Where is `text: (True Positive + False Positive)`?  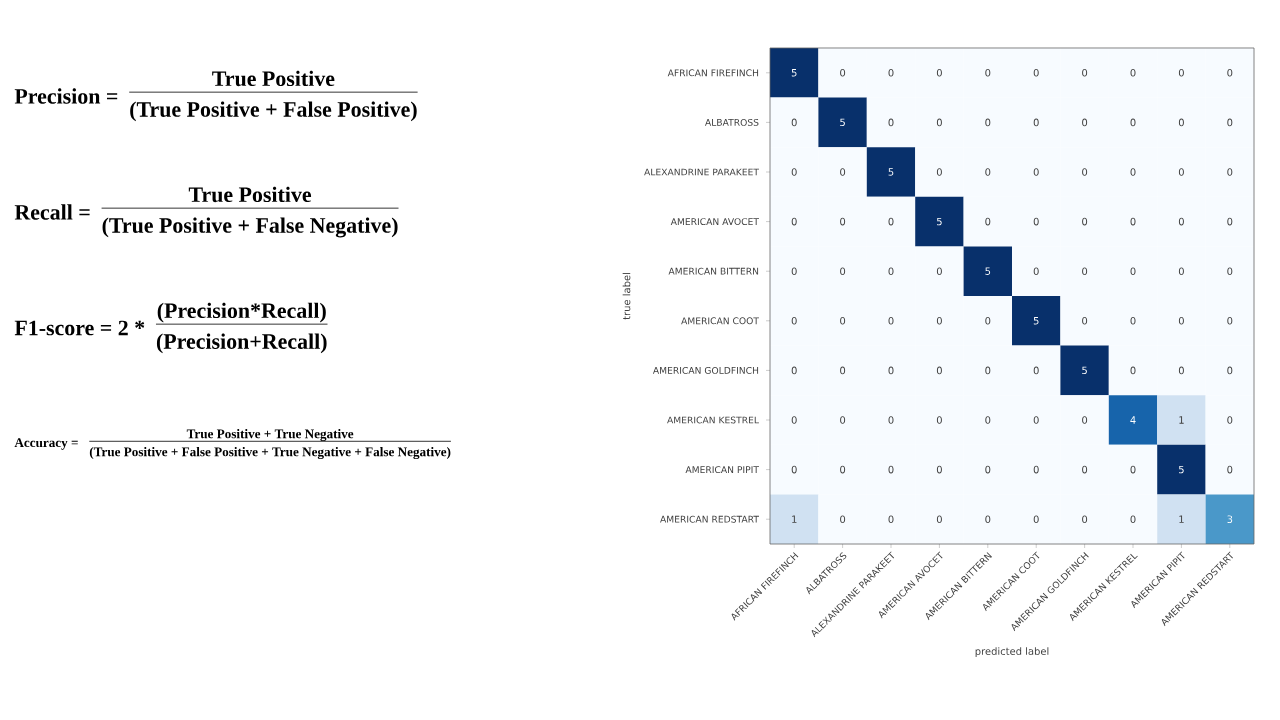
text: (True Positive + False Positive) is located at coordinates (273, 111).